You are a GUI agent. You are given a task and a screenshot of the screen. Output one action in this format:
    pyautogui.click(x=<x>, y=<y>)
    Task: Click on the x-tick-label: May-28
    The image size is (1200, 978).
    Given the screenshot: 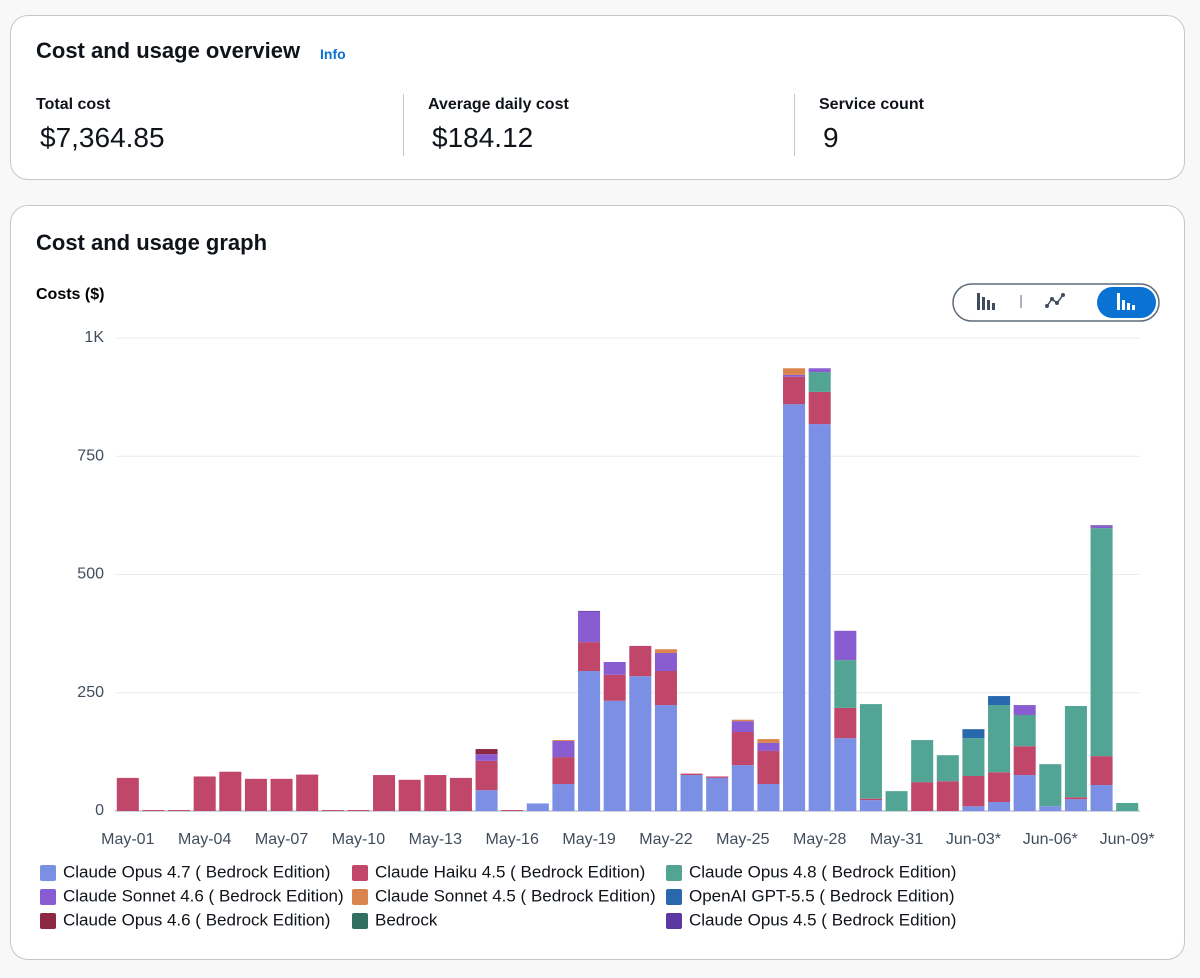 What is the action you would take?
    pyautogui.click(x=819, y=839)
    